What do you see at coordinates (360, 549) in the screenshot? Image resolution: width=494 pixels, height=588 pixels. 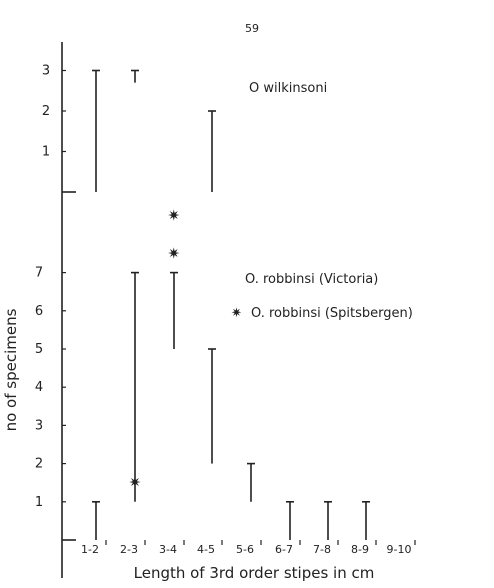 I see `x-tick-label: 8-9` at bounding box center [360, 549].